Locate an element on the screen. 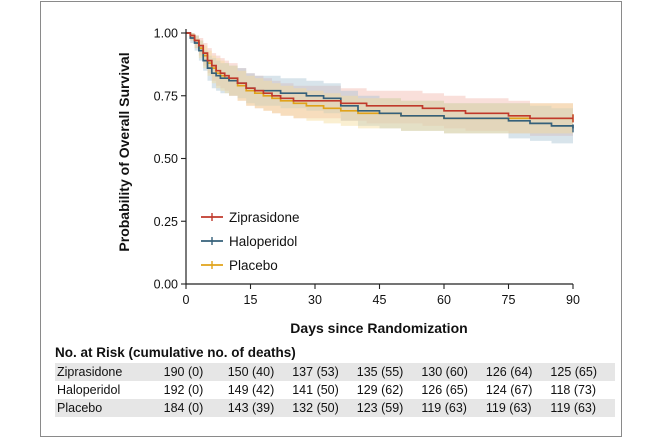  risk-cell: 132 (50) is located at coordinates (324, 408).